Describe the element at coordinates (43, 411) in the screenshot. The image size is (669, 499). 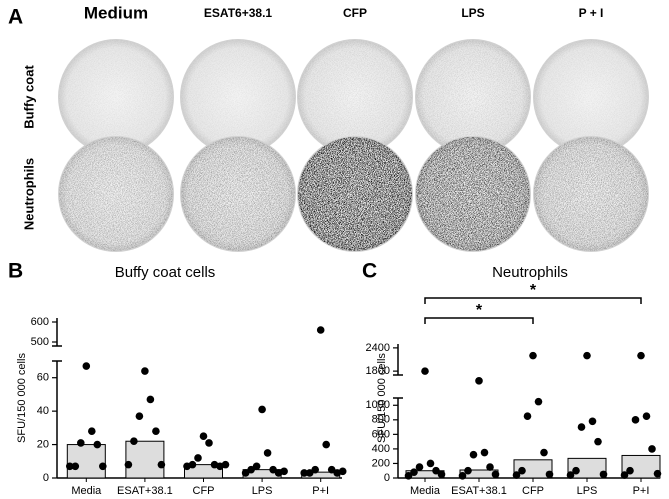
I see `y-tick-label: 40` at that location.